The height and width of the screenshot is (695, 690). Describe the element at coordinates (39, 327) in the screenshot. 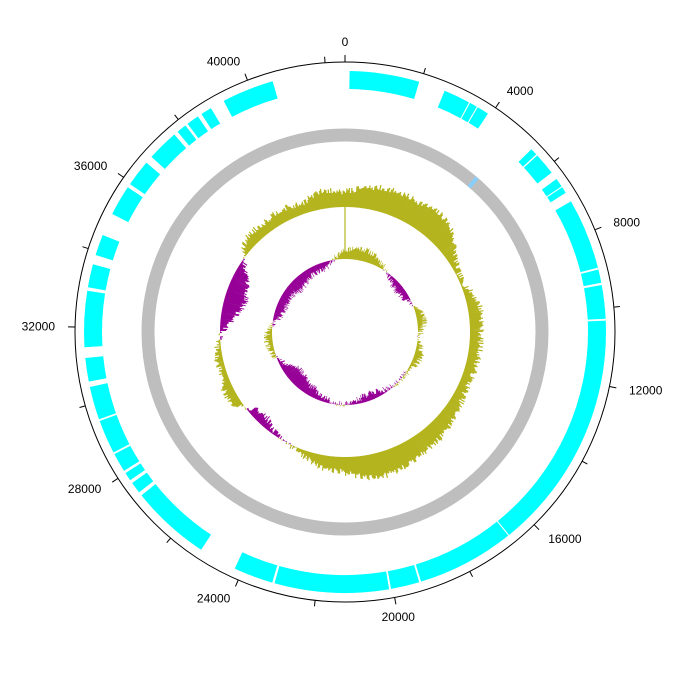

I see `tick-label: 32000` at that location.